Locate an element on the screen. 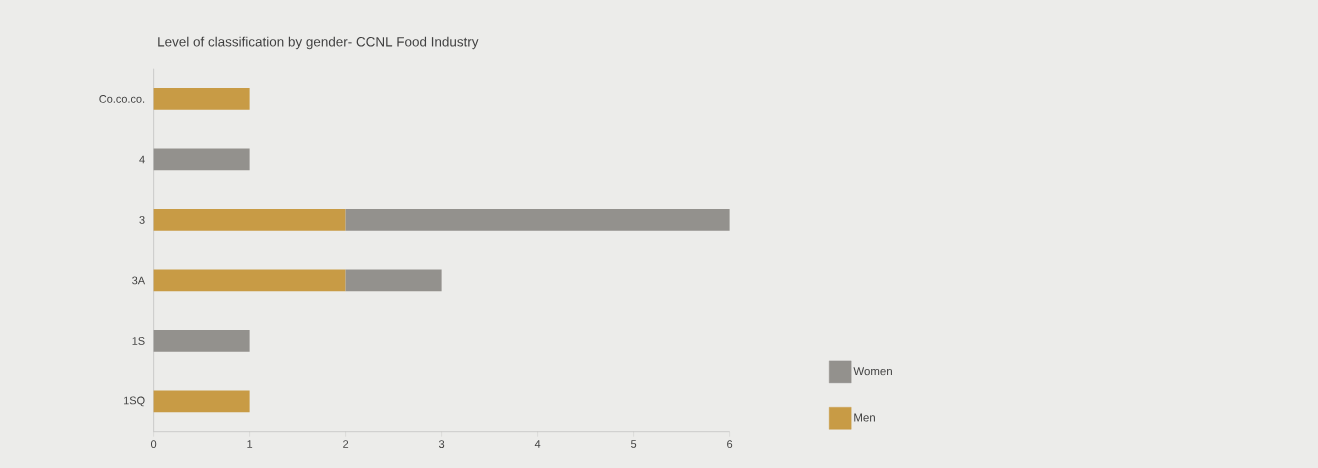  y-tick-label: 3 is located at coordinates (142, 220).